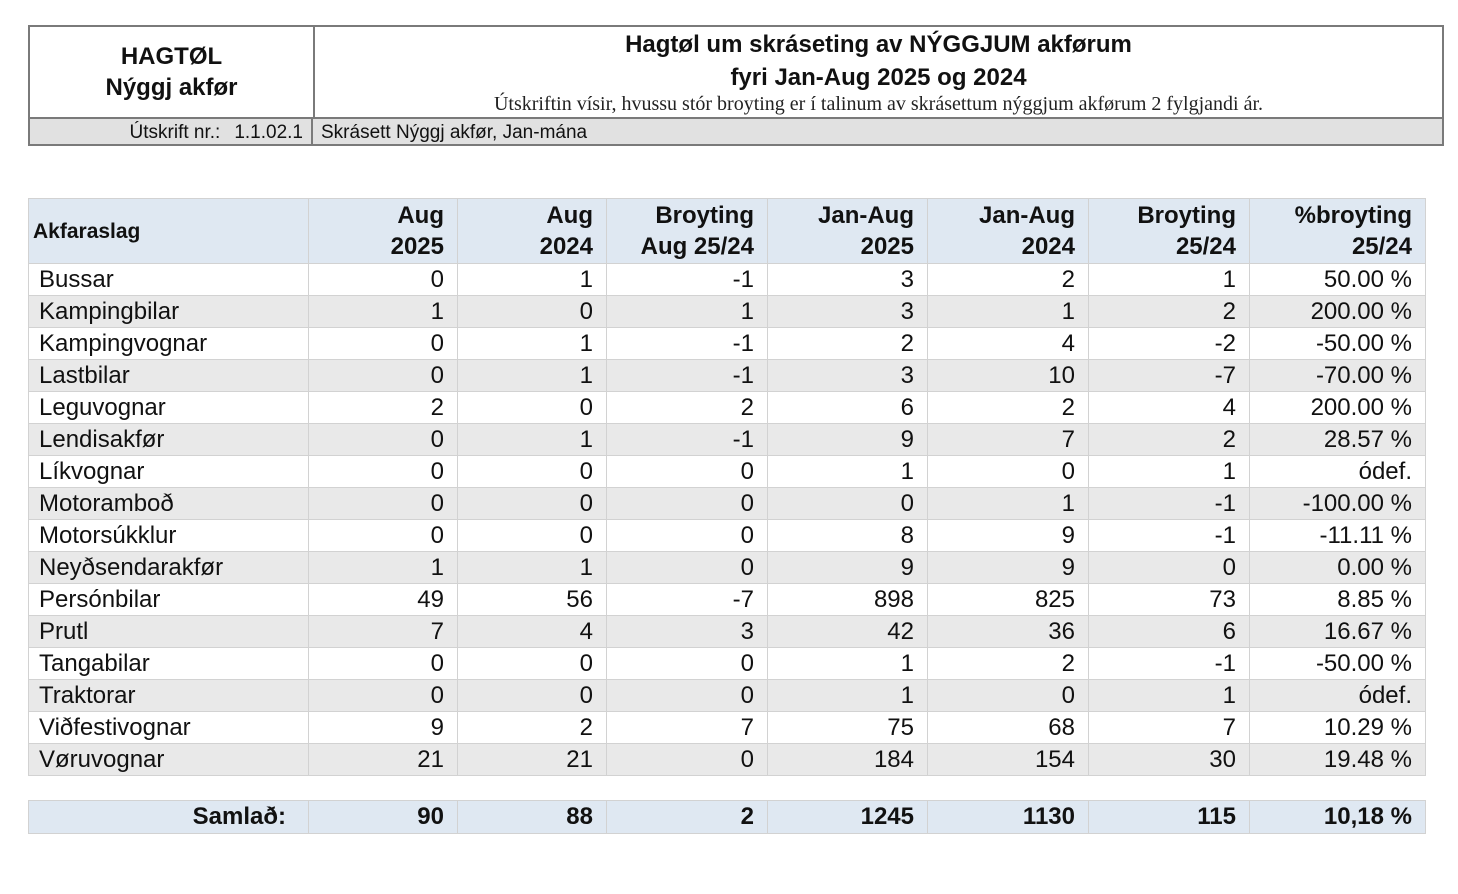 The width and height of the screenshot is (1458, 894). Describe the element at coordinates (727, 471) in the screenshot. I see `table-row: Líkvognar 0 0 0 1 0 1 ódef.` at that location.